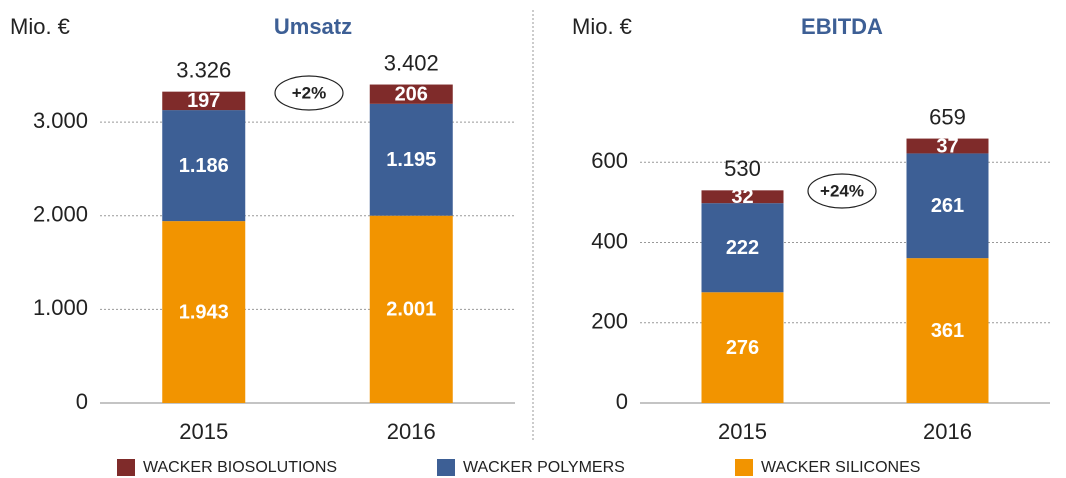 The height and width of the screenshot is (478, 1066). Describe the element at coordinates (742, 168) in the screenshot. I see `total-label: 530` at that location.